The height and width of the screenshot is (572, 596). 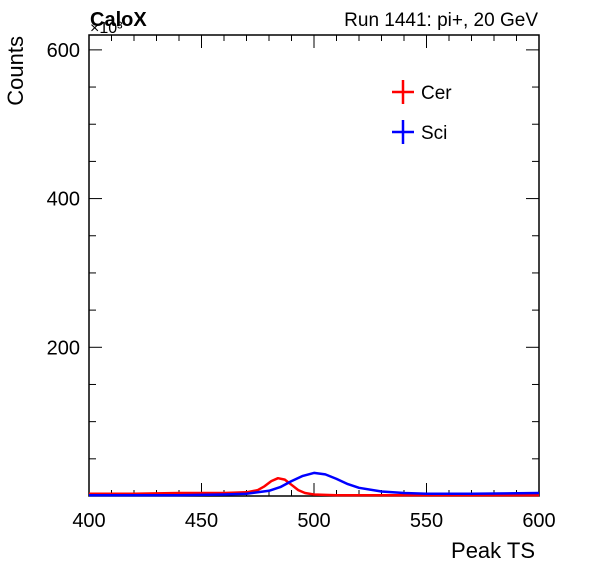 What do you see at coordinates (63, 348) in the screenshot?
I see `y-tick-label: 200` at bounding box center [63, 348].